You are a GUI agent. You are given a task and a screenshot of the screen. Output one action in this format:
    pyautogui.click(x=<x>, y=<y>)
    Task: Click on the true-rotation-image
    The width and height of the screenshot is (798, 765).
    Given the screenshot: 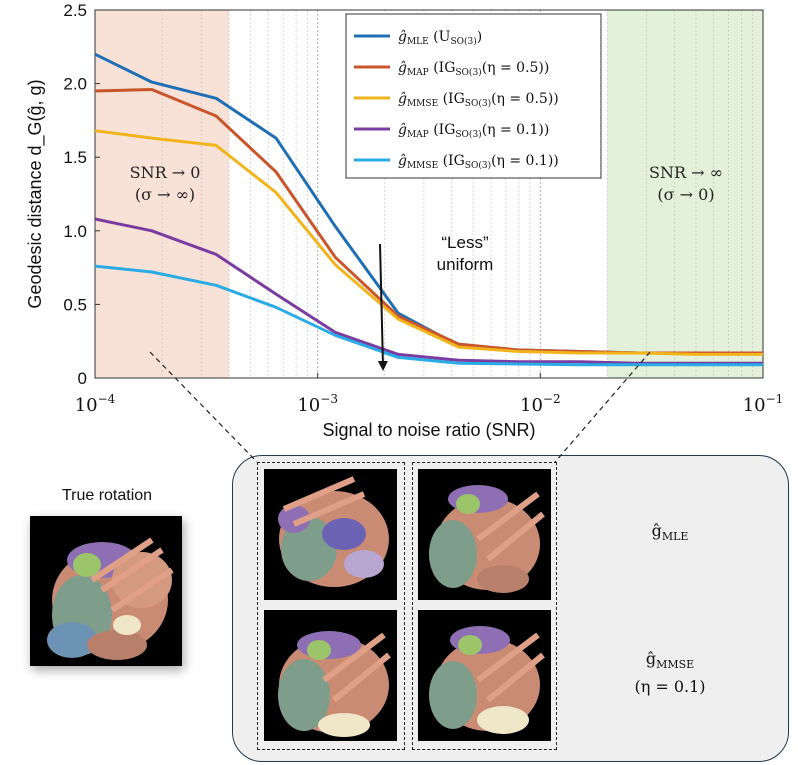 What is the action you would take?
    pyautogui.click(x=106, y=591)
    